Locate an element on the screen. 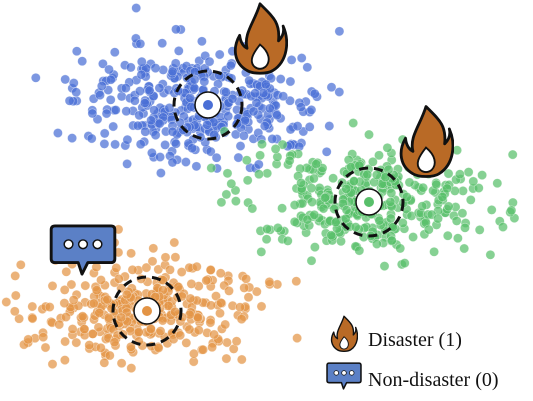 The image size is (533, 401). legend-item-disaster: Disaster (1) is located at coordinates (396, 333).